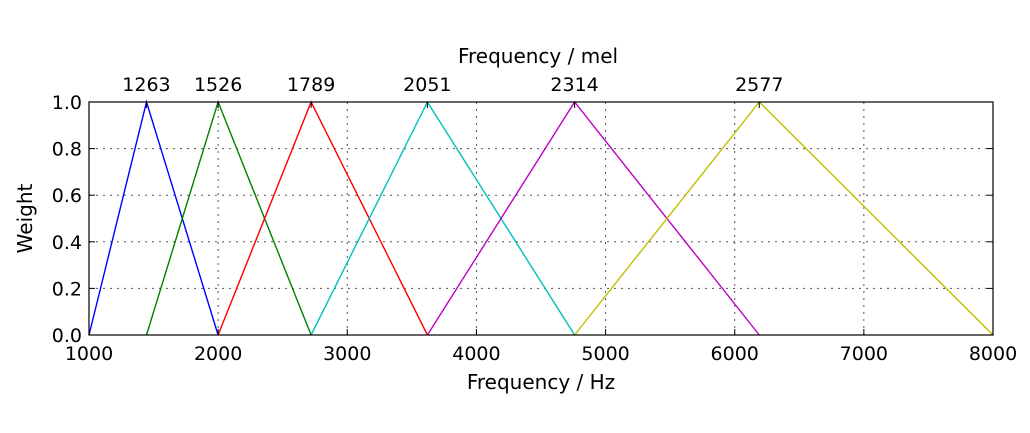  Describe the element at coordinates (67, 243) in the screenshot. I see `y-tick-label: 0.4` at that location.